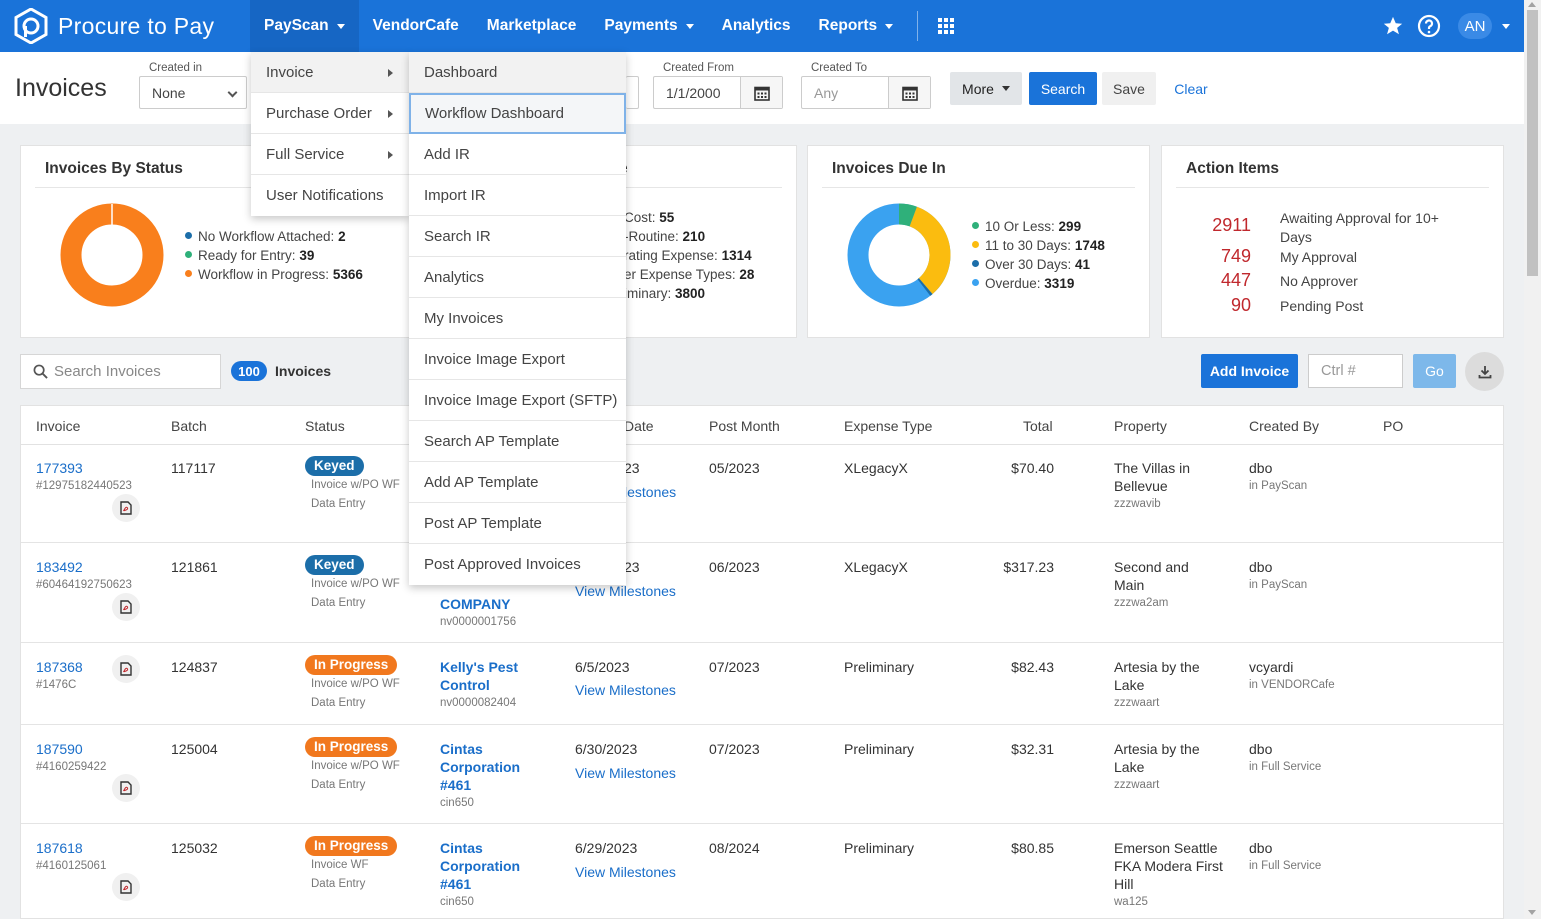  What do you see at coordinates (517, 277) in the screenshot?
I see `submenu-item-analytics: Analytics` at bounding box center [517, 277].